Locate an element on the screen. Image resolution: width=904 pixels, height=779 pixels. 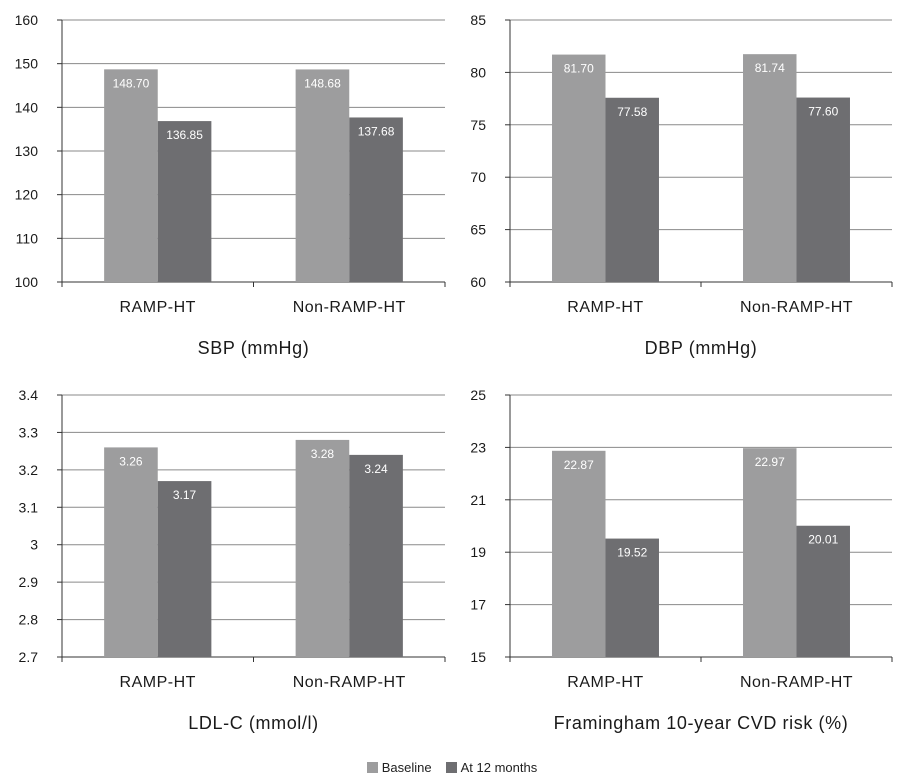
data-label-baseline: 148.68 is located at coordinates (322, 83).